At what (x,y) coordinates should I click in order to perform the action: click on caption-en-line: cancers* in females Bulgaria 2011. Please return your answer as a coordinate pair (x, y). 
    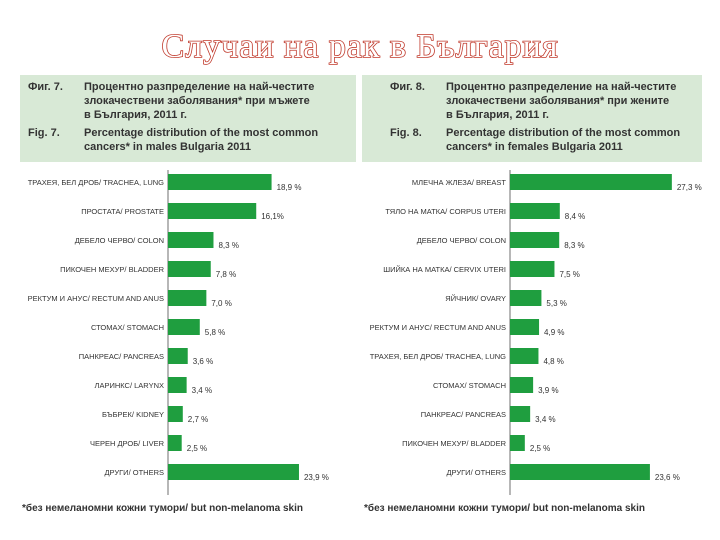
    Looking at the image, I should click on (534, 147).